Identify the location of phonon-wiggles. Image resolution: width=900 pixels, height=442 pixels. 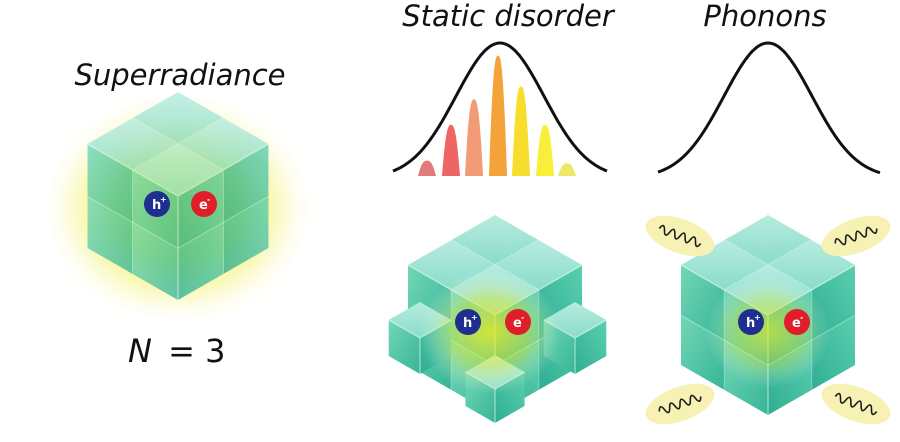
(768, 320).